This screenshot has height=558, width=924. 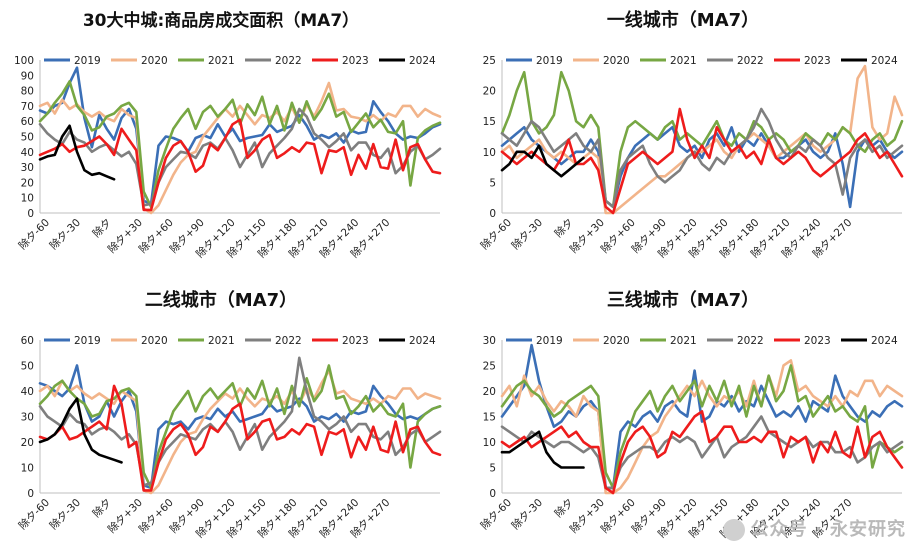 I want to click on watermark: 公众号 · 永安研究, so click(x=814, y=528).